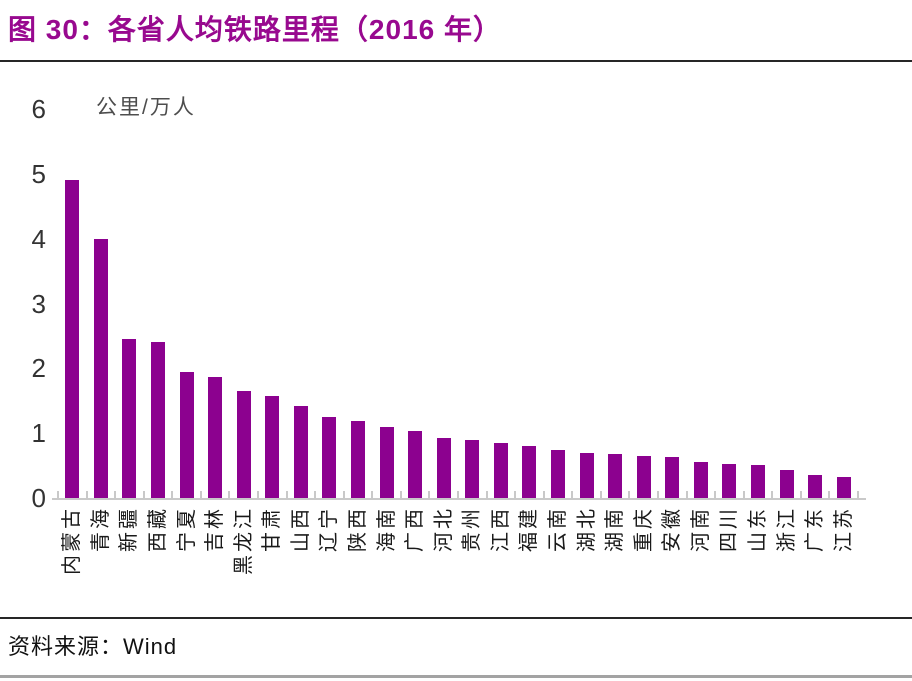 This screenshot has width=912, height=681. What do you see at coordinates (459, 499) in the screenshot?
I see `x-axis-line` at bounding box center [459, 499].